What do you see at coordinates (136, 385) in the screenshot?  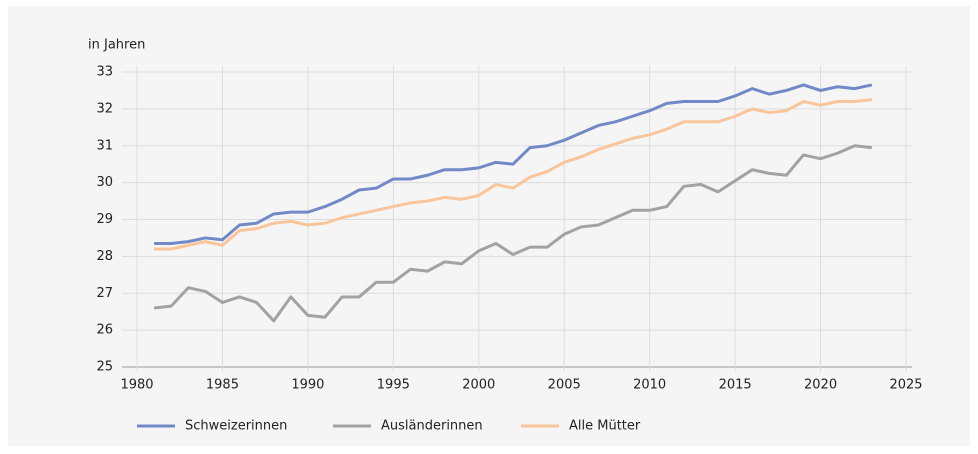 I see `x-tick-label: 1980` at bounding box center [136, 385].